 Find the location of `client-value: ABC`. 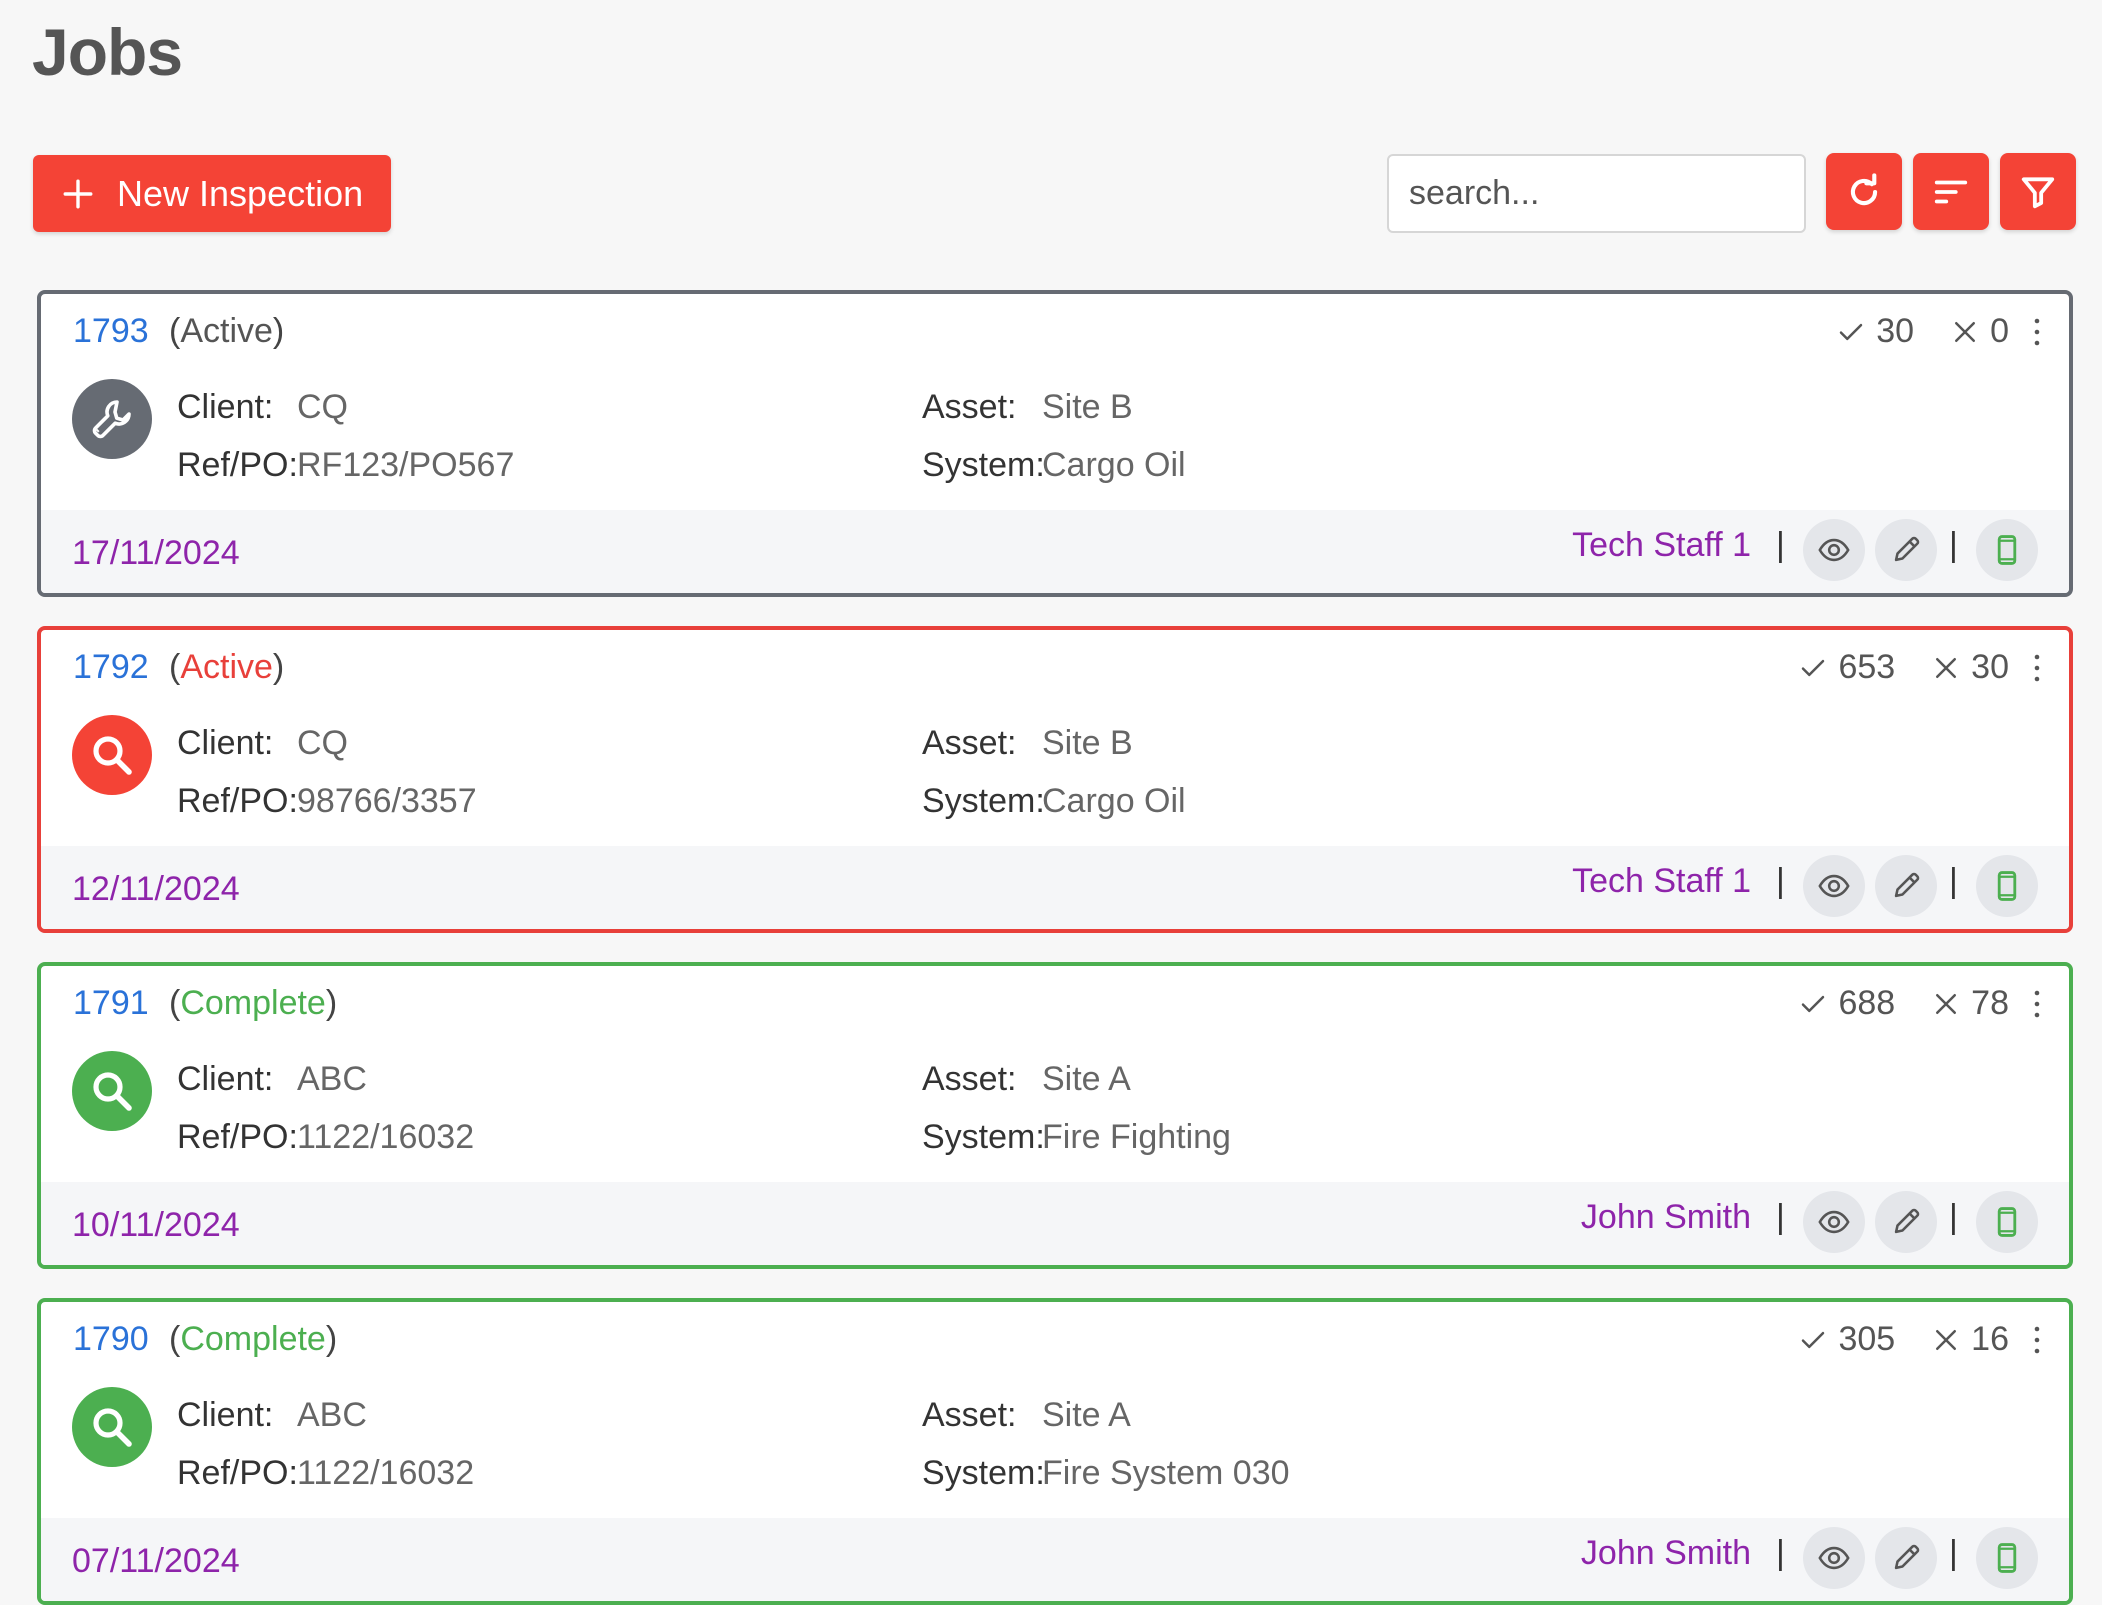

client-value: ABC is located at coordinates (332, 1079).